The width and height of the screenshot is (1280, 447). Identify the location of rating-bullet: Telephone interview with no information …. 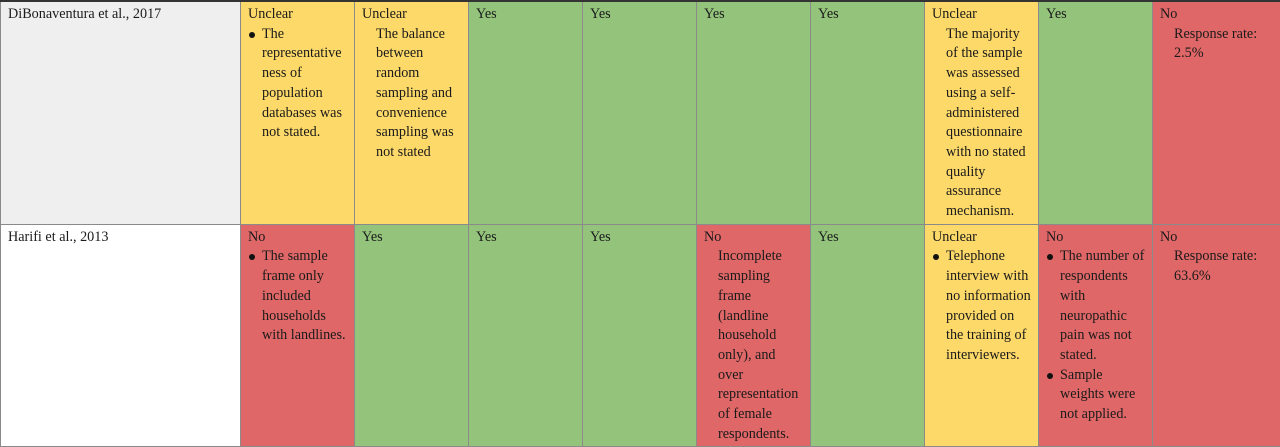
(982, 306).